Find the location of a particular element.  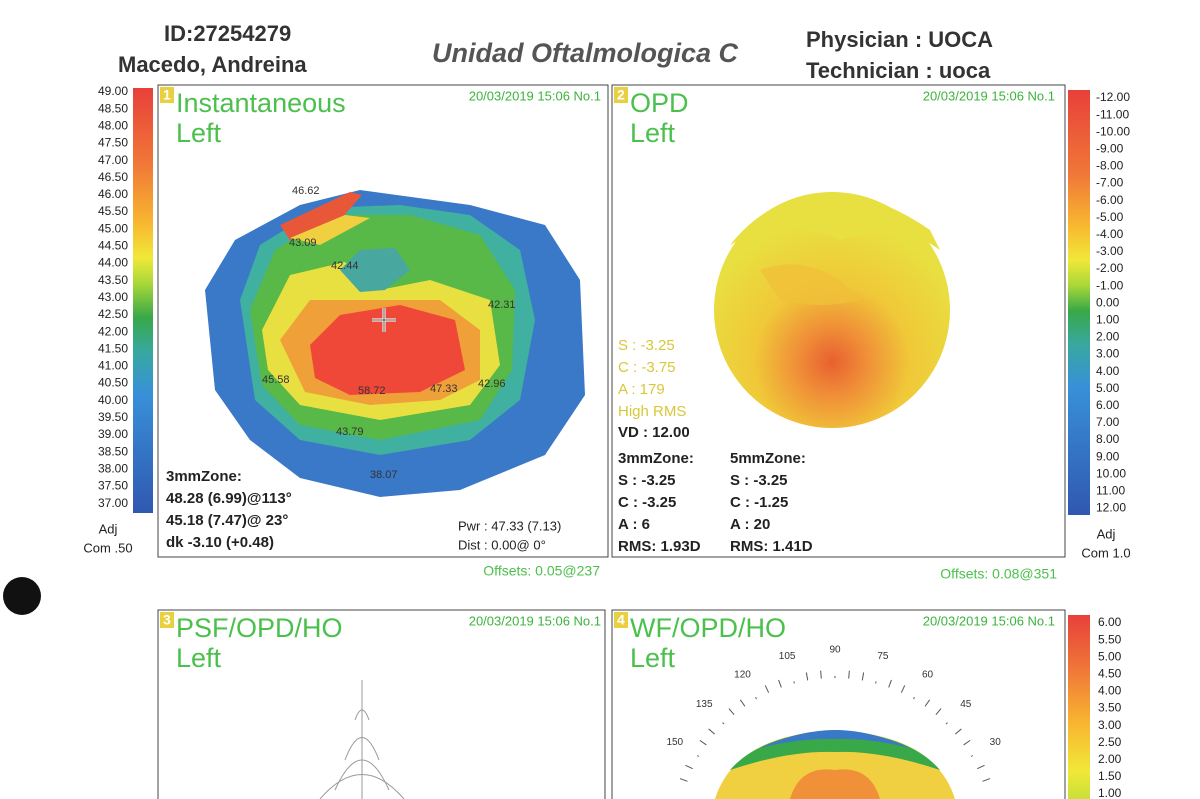

angle-label: 75 is located at coordinates (883, 656).